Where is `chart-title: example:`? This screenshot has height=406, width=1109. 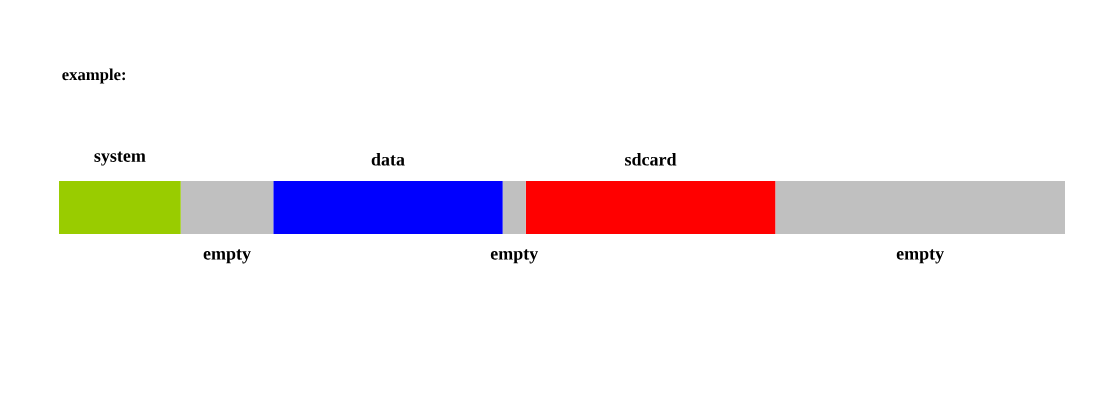 chart-title: example: is located at coordinates (94, 76).